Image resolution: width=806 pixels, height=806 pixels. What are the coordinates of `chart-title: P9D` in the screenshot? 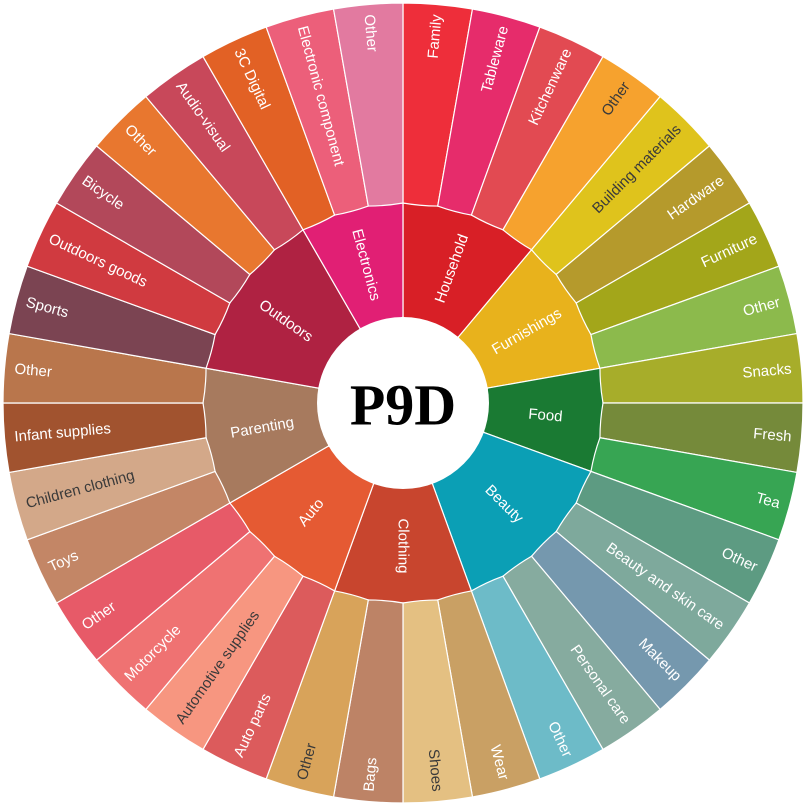 It's located at (403, 405).